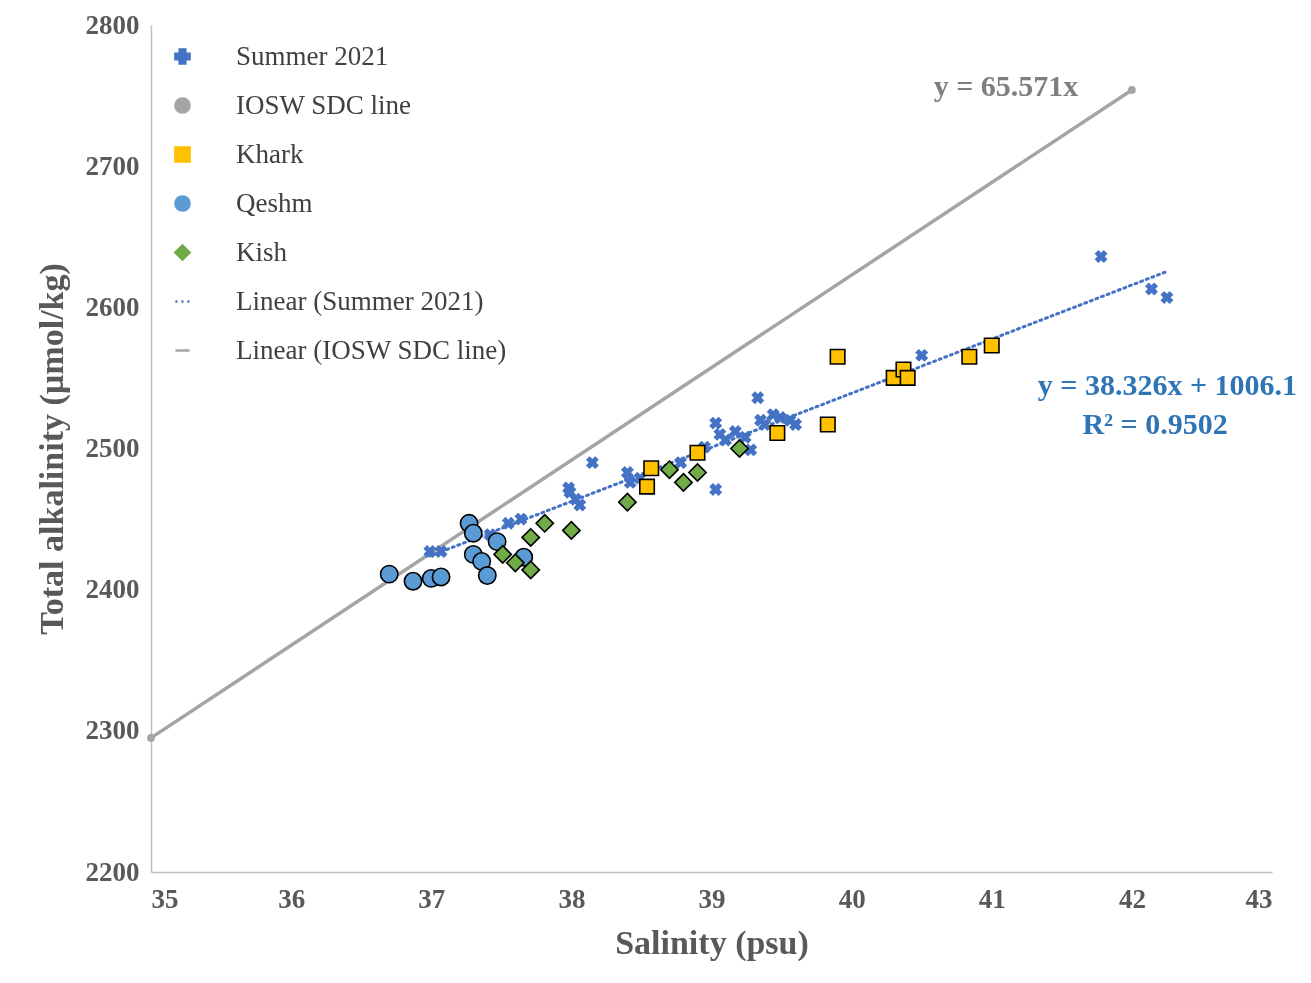 This screenshot has height=983, width=1311. Describe the element at coordinates (360, 300) in the screenshot. I see `legend-label: Linear (Summer 2021)` at that location.